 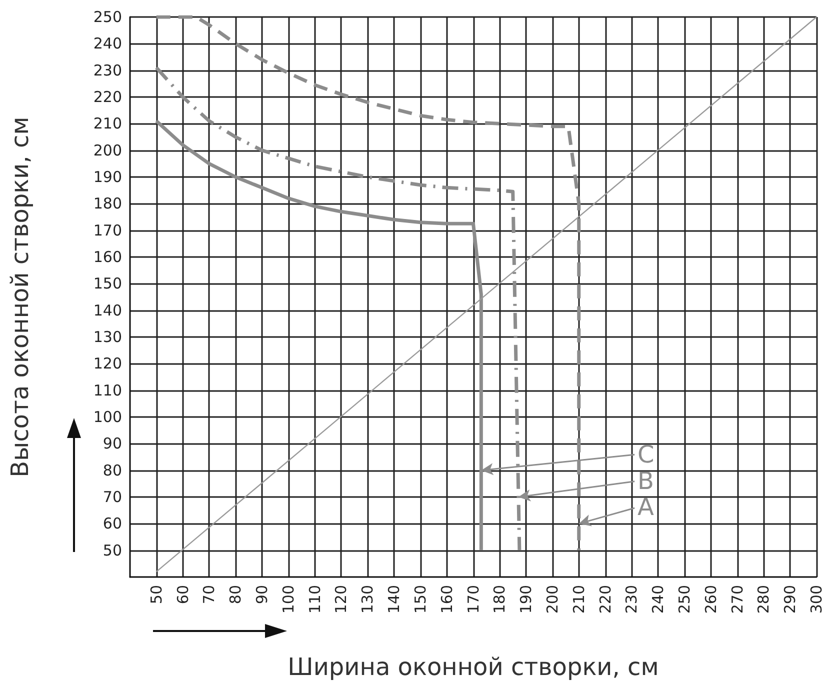 I want to click on x-tick-label: 180, so click(x=499, y=599).